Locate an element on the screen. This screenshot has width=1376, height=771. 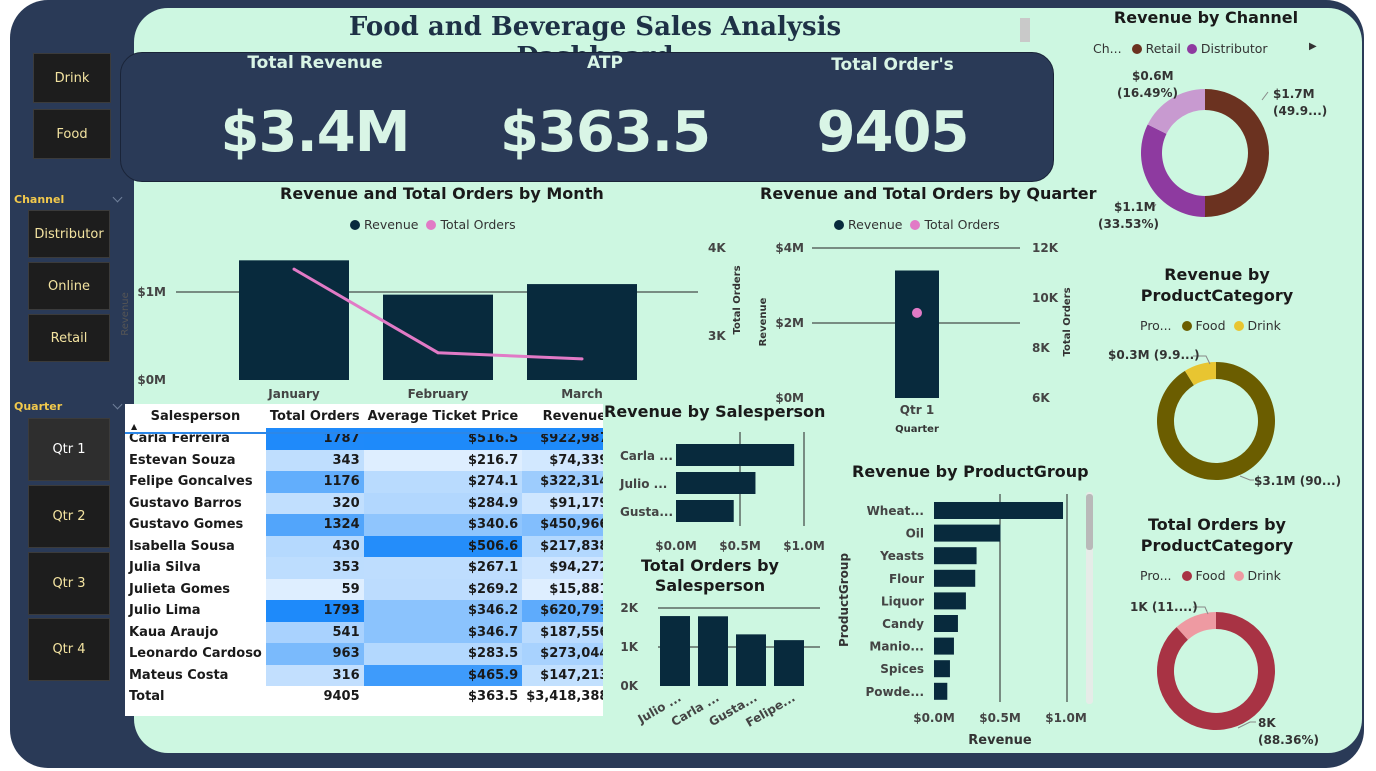
slicer-type-drink: Drink is located at coordinates (72, 78).